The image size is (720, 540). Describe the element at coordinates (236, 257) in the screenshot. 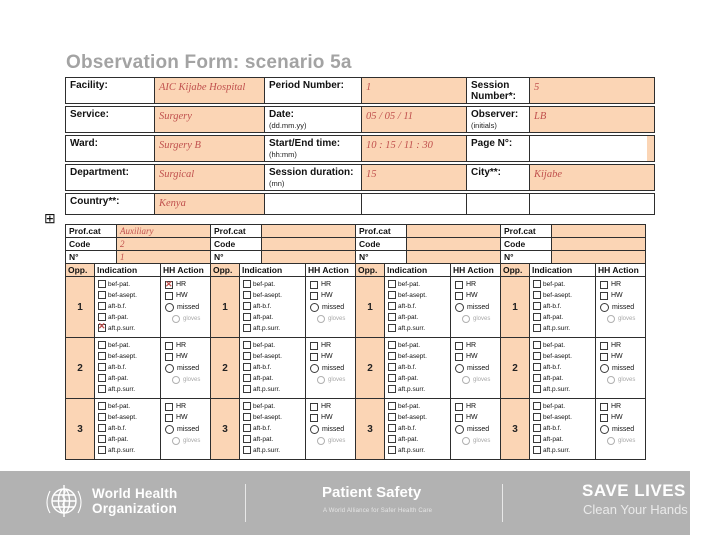

I see `n-number-label: N°` at that location.